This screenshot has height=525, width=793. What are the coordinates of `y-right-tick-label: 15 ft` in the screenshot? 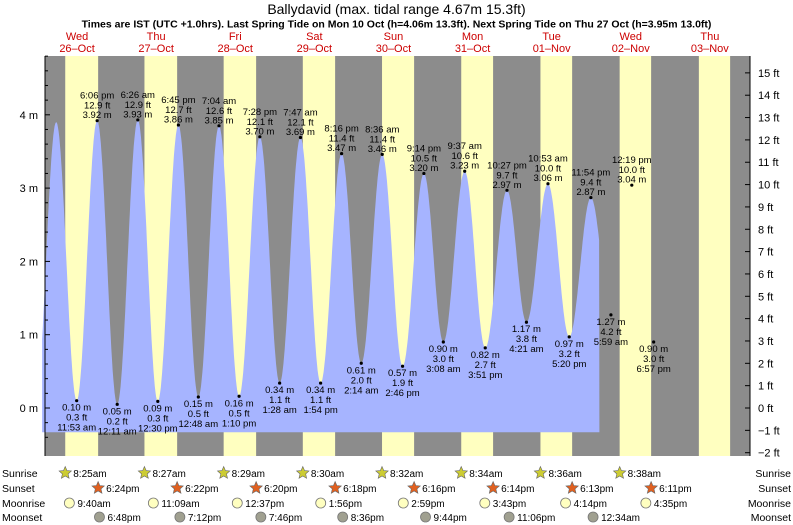 It's located at (768, 74).